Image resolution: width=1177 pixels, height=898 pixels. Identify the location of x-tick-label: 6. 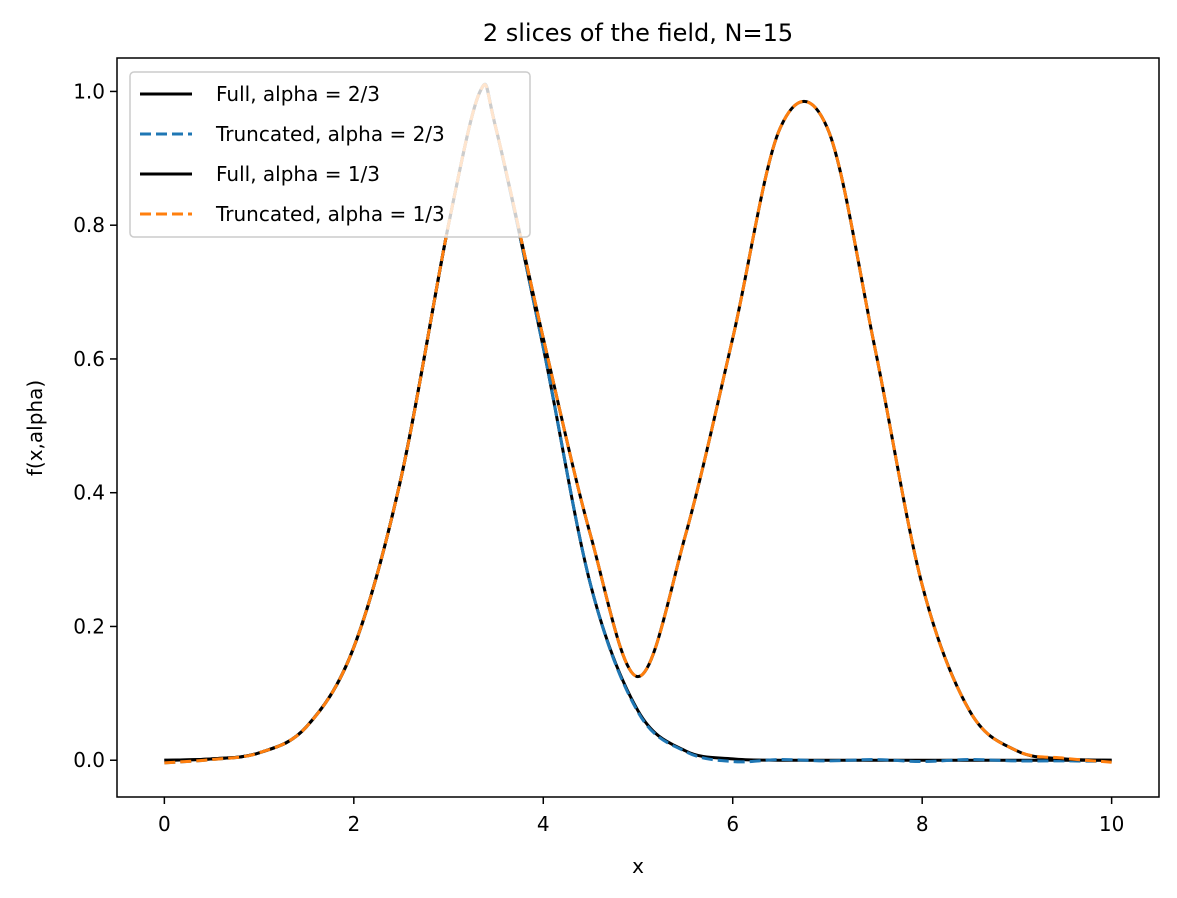
(732, 824).